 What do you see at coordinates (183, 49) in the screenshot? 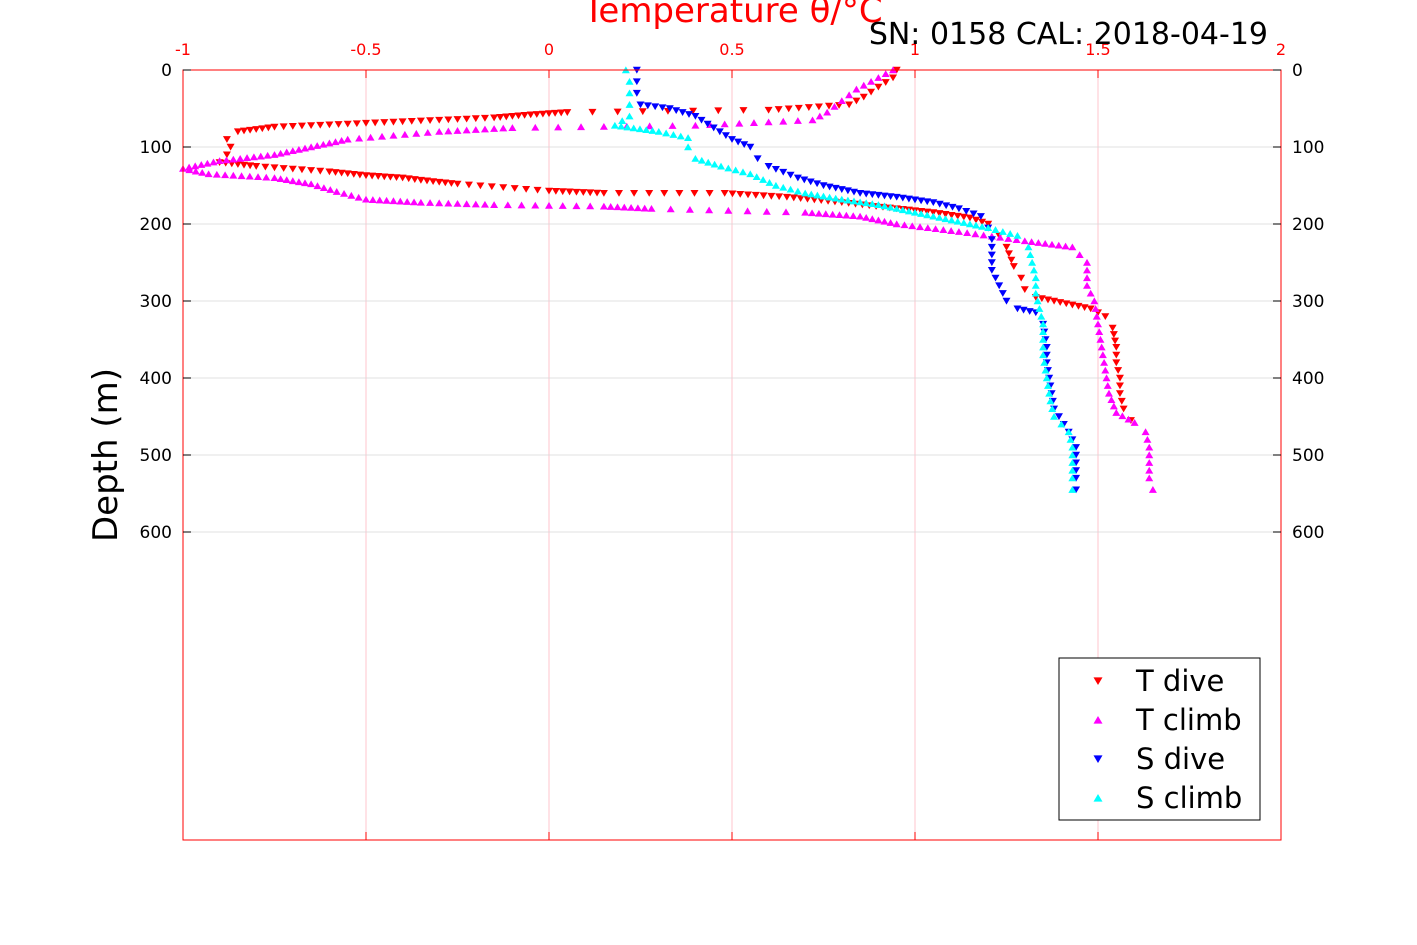
I see `x-tick-label: -1` at bounding box center [183, 49].